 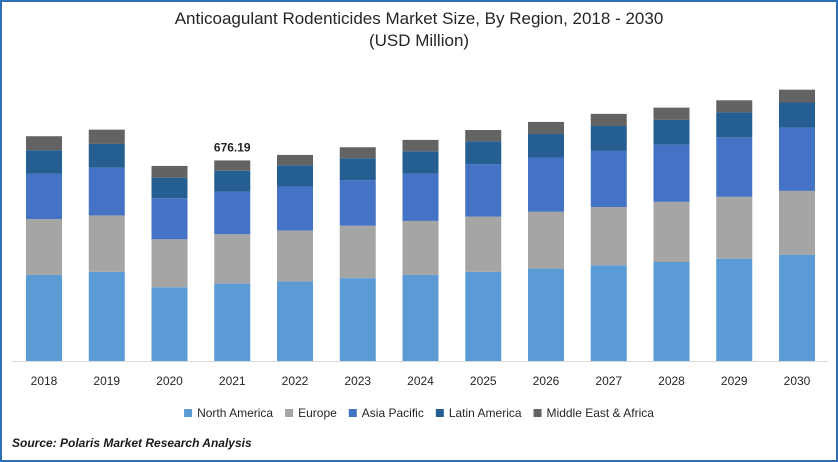 I want to click on x-tick-label-2021: 2021, so click(x=232, y=381).